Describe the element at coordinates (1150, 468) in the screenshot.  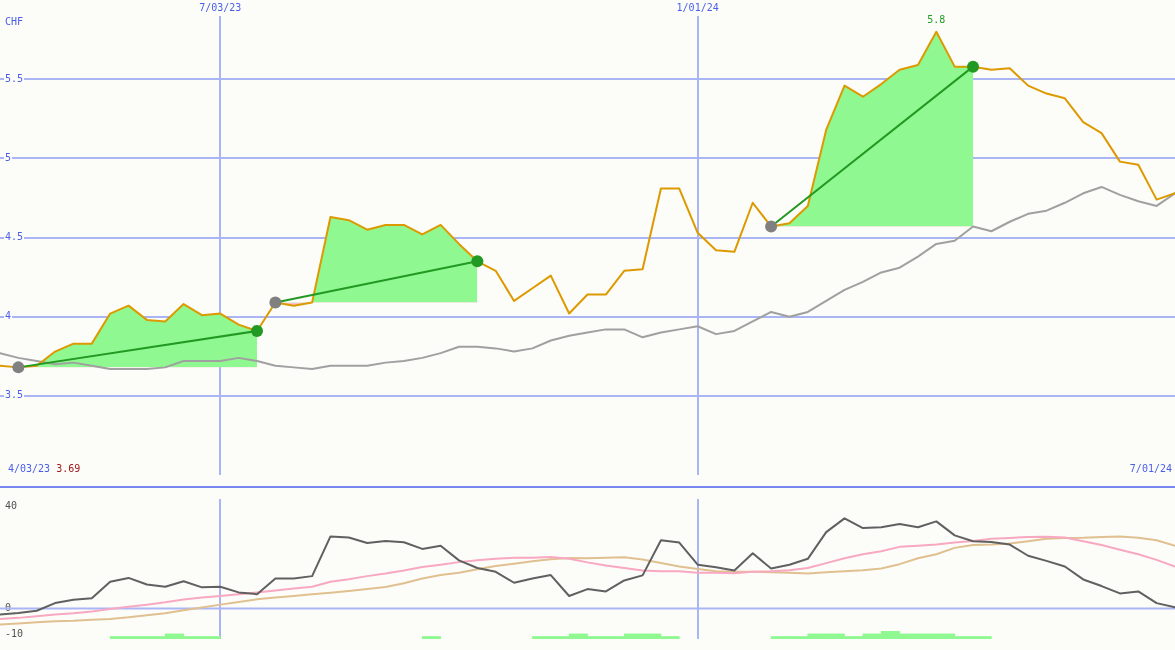
I see `annotation: 7/01/24` at that location.